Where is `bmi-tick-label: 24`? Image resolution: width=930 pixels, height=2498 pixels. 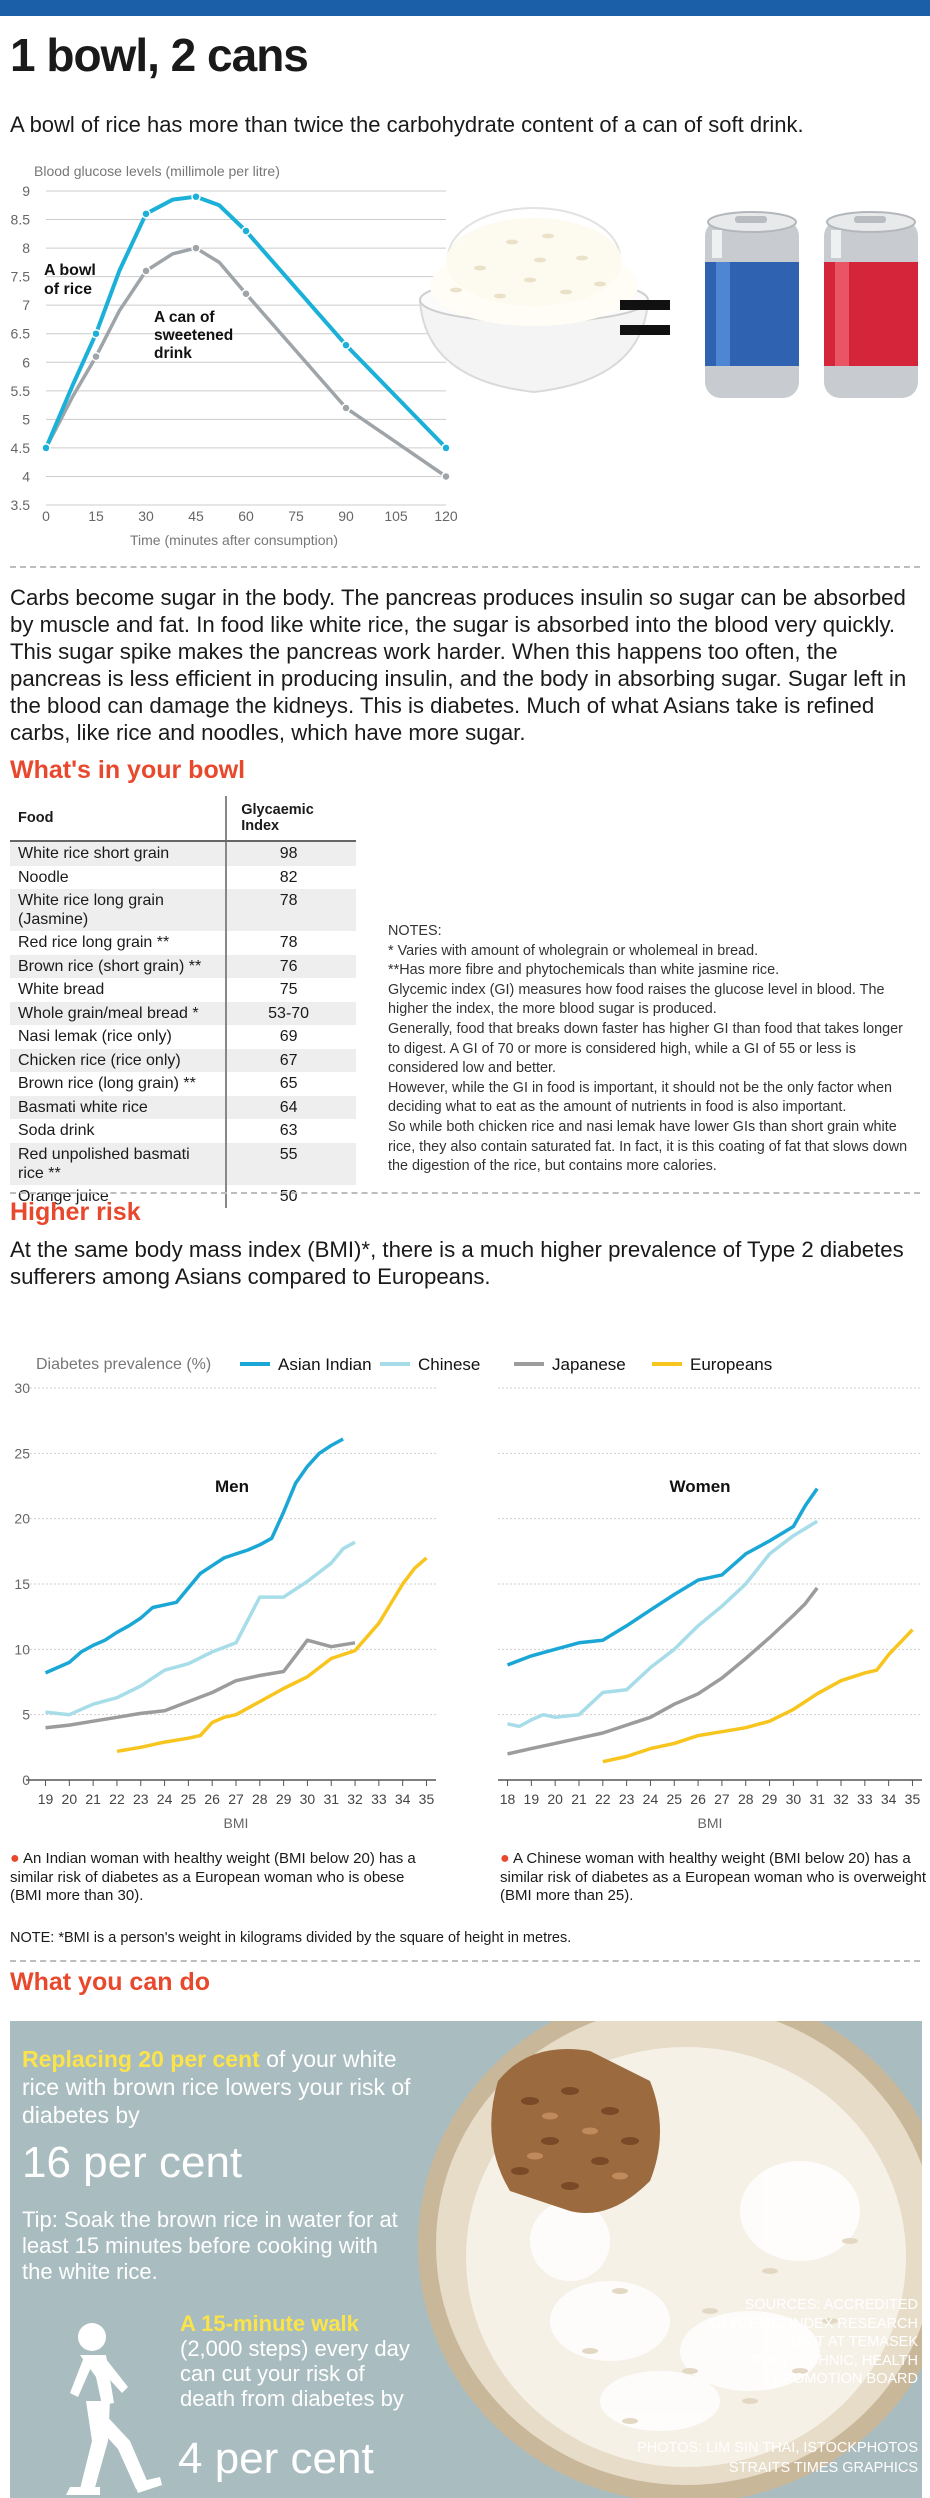
bmi-tick-label: 24 is located at coordinates (651, 1799).